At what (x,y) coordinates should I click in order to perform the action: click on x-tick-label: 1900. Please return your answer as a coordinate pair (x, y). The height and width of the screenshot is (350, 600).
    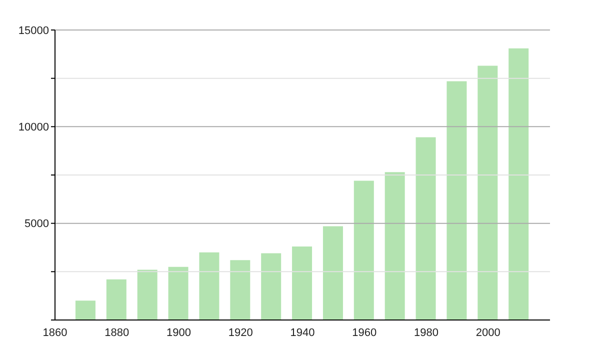
    Looking at the image, I should click on (178, 332).